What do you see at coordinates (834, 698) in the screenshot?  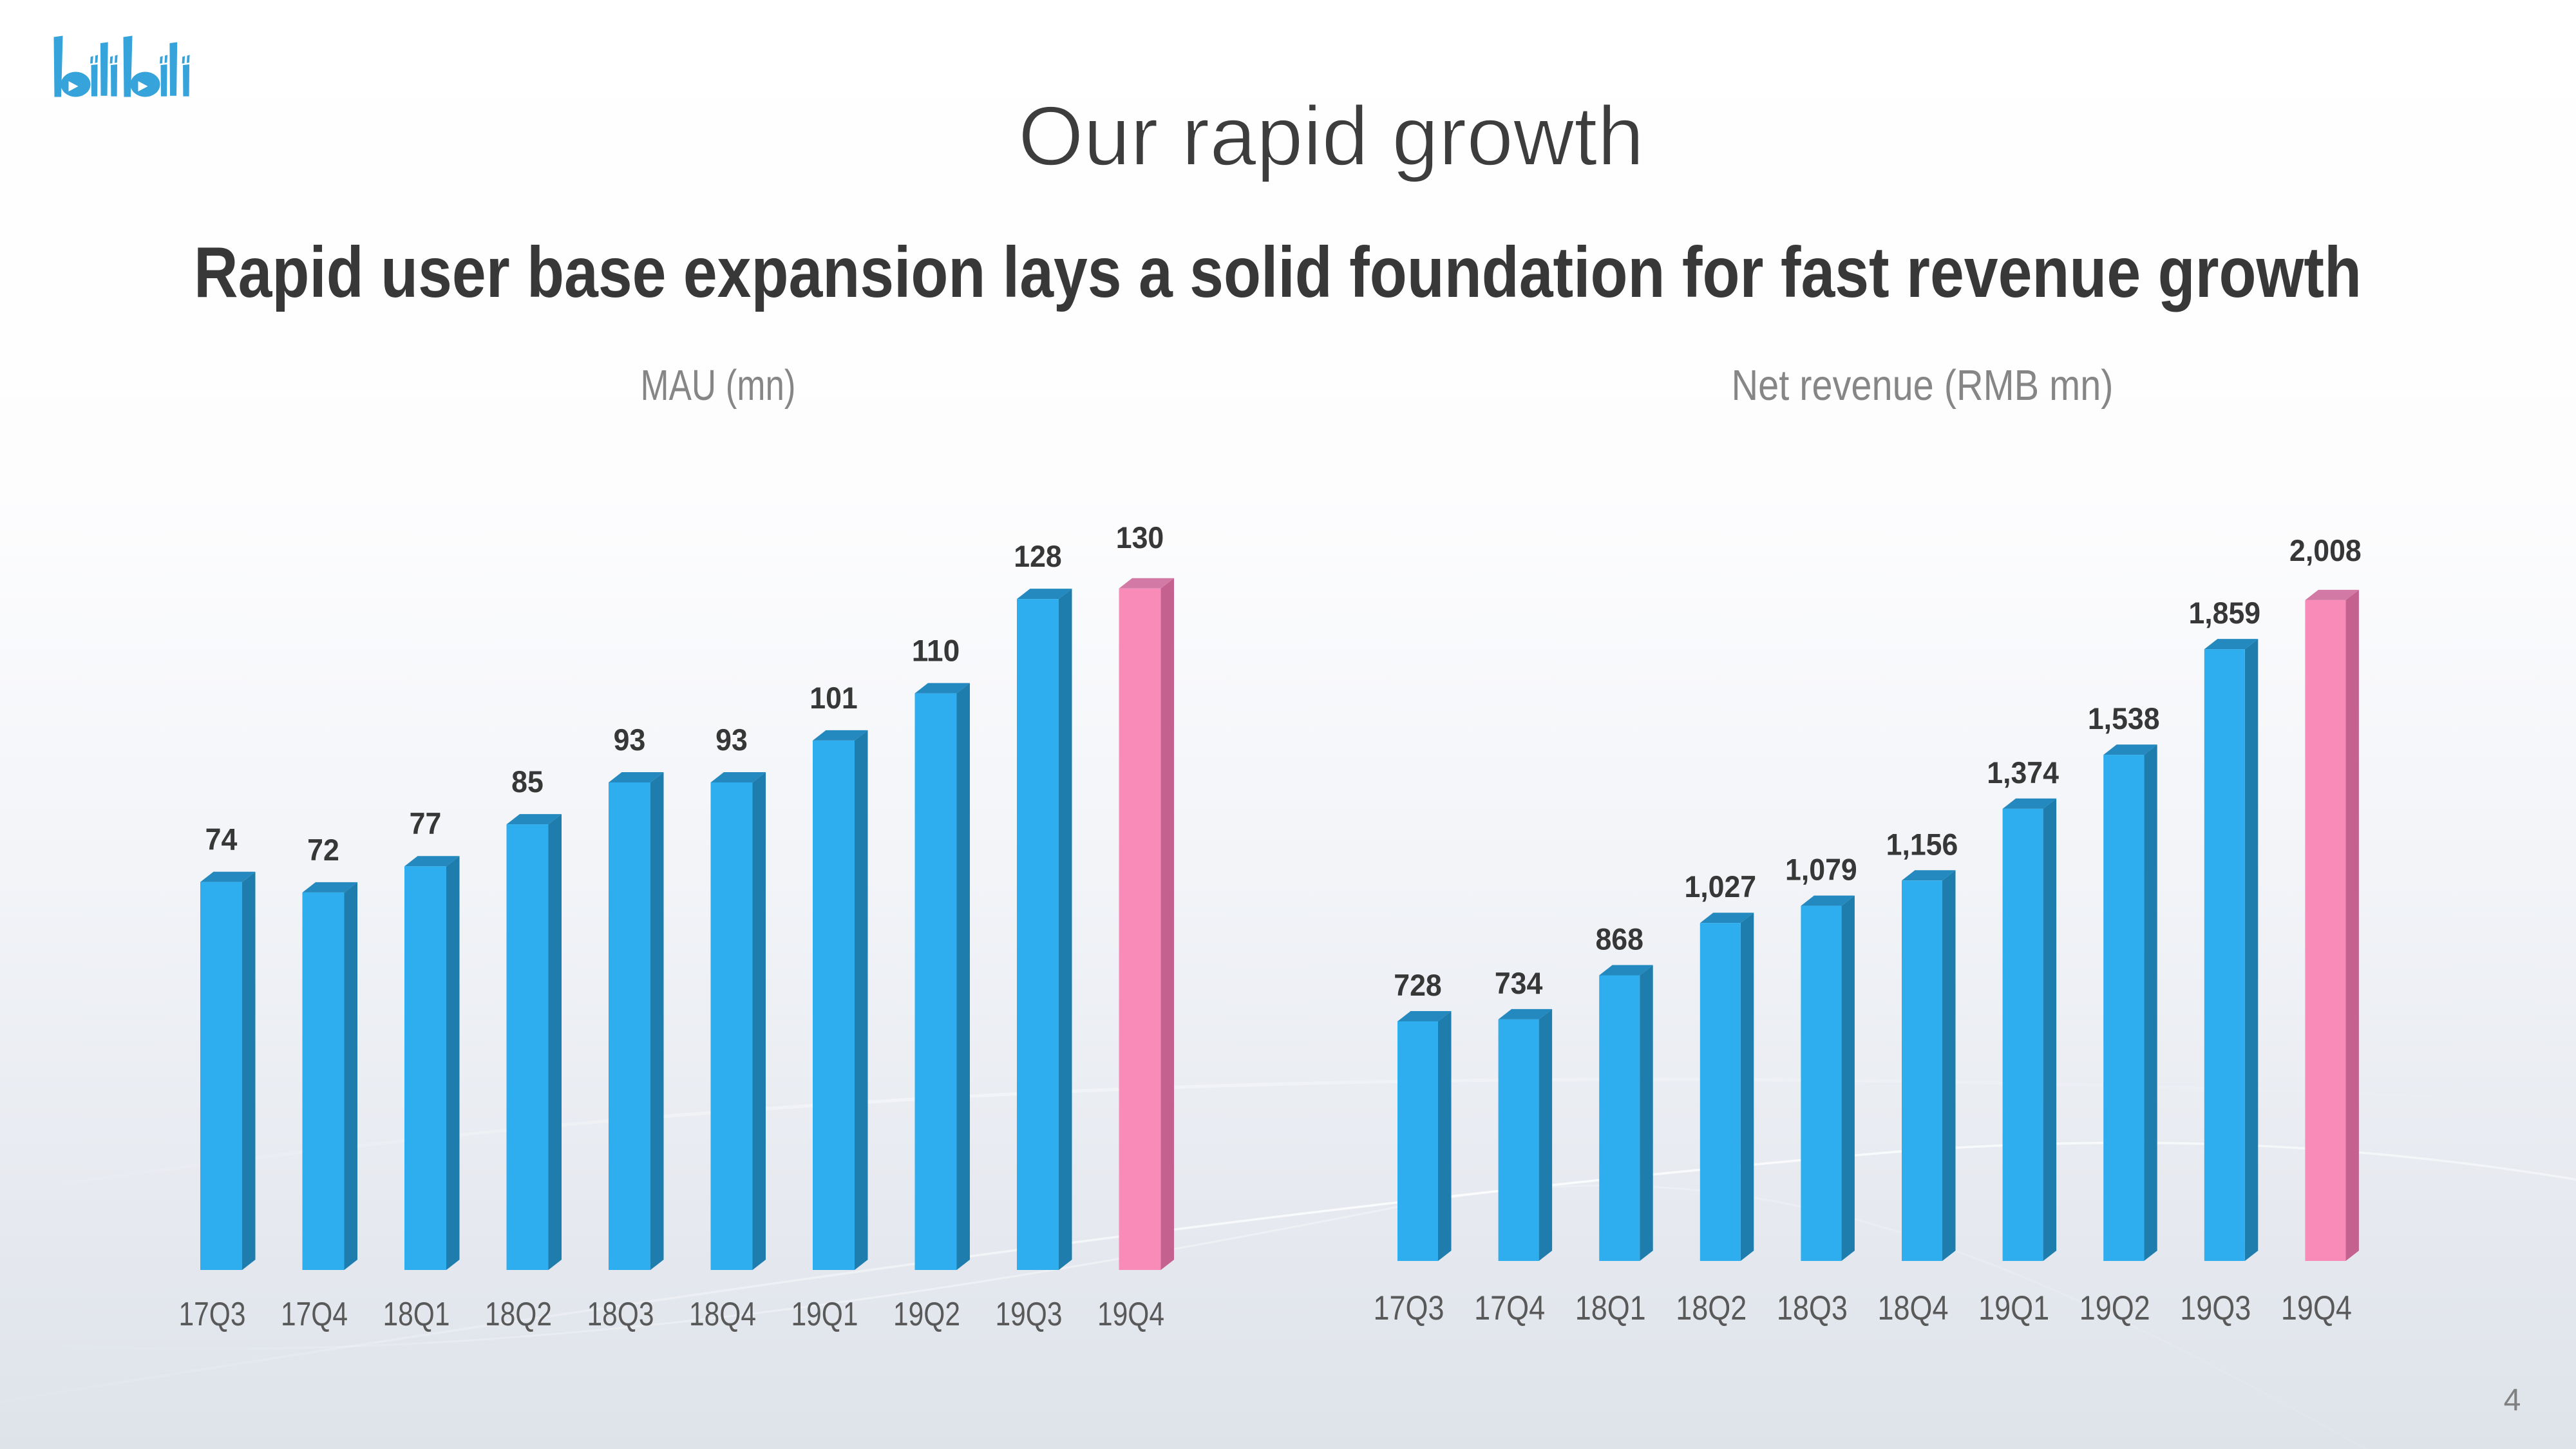 I see `svg-text: 101` at bounding box center [834, 698].